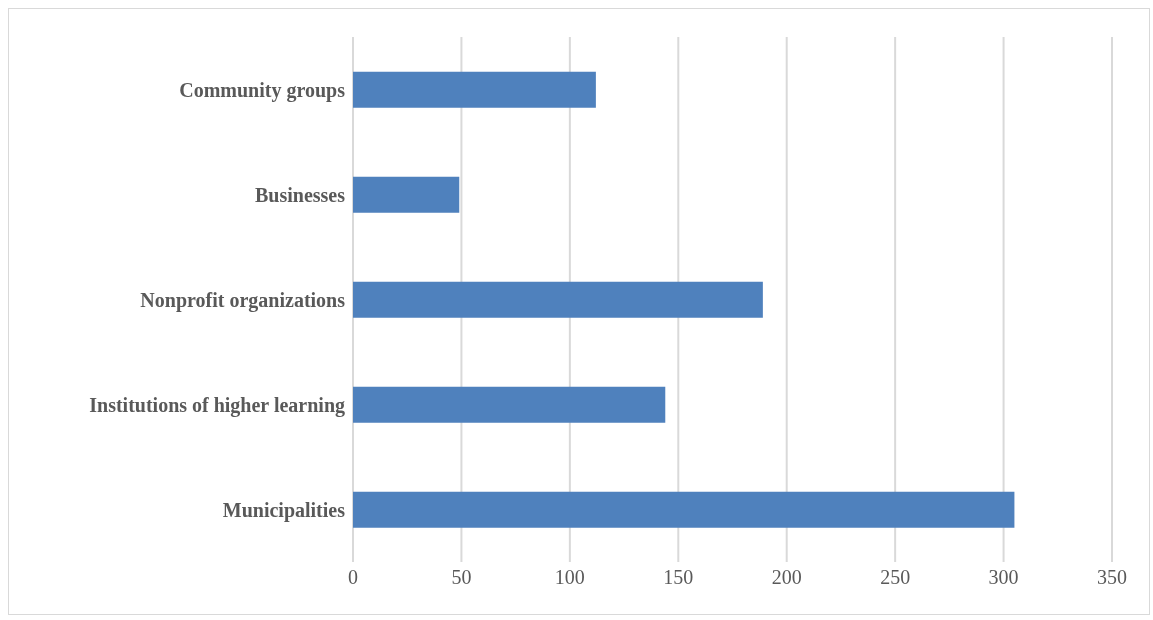 The height and width of the screenshot is (620, 1153). What do you see at coordinates (217, 405) in the screenshot?
I see `y-tick-label: Institutions of higher learning` at bounding box center [217, 405].